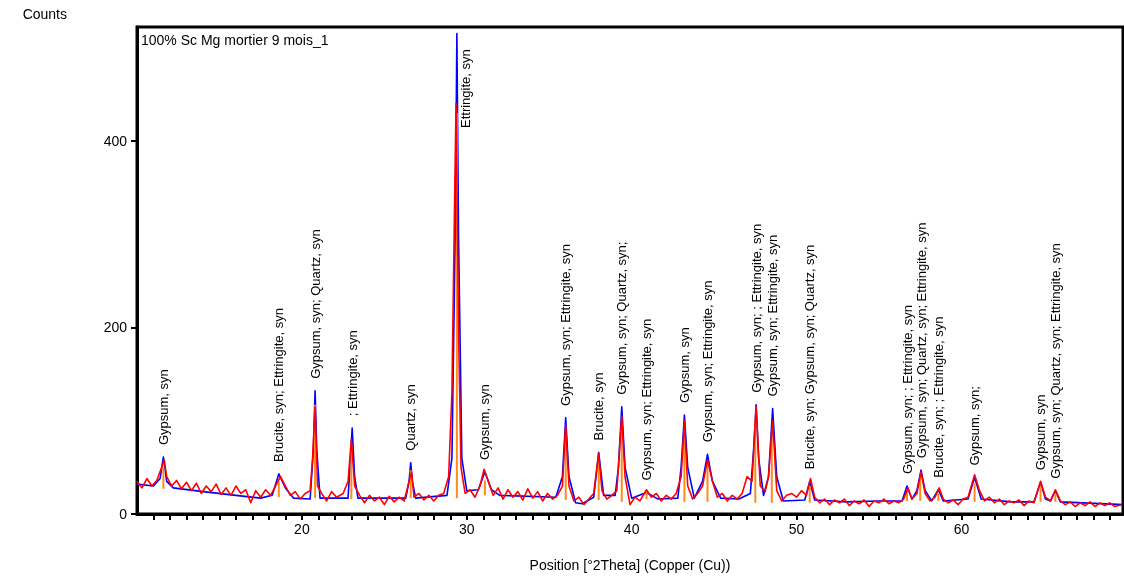 This screenshot has width=1124, height=585. What do you see at coordinates (975, 426) in the screenshot?
I see `annotation: Gypsum, syn;` at bounding box center [975, 426].